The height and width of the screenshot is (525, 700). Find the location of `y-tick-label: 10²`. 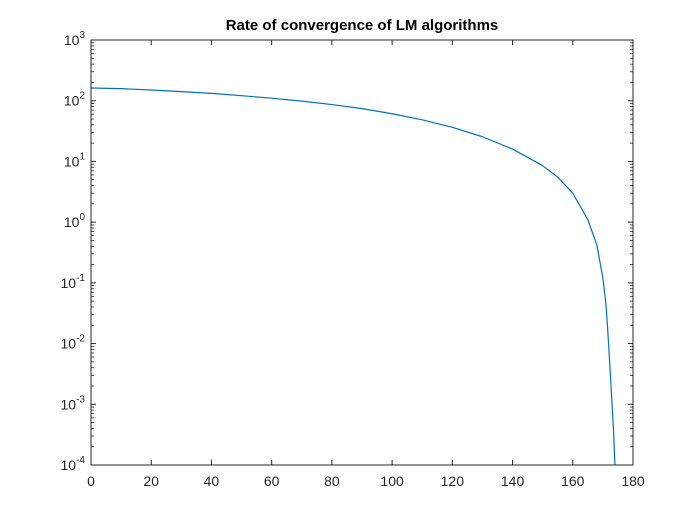

y-tick-label: 10² is located at coordinates (75, 100).